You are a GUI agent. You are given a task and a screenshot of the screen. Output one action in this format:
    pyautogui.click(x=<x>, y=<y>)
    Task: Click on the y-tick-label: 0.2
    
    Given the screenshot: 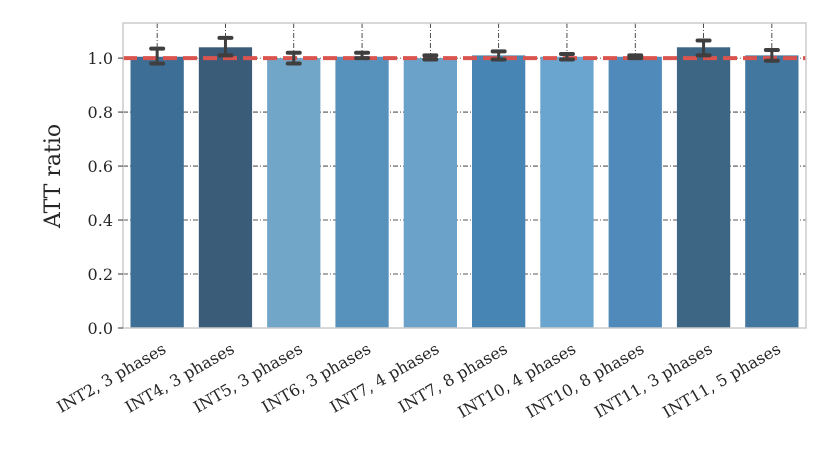 What is the action you would take?
    pyautogui.click(x=100, y=274)
    